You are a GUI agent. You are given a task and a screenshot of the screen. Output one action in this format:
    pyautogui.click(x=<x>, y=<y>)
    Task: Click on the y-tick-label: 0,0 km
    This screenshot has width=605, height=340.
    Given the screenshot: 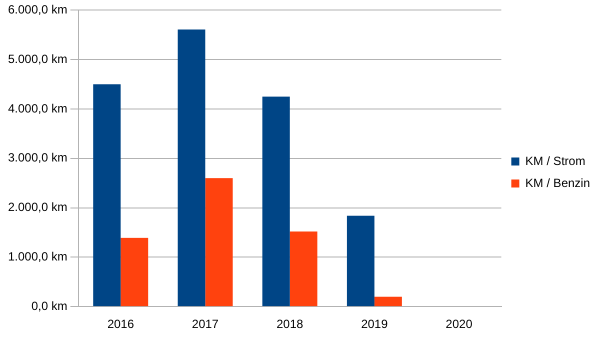 What is the action you would take?
    pyautogui.click(x=49, y=305)
    